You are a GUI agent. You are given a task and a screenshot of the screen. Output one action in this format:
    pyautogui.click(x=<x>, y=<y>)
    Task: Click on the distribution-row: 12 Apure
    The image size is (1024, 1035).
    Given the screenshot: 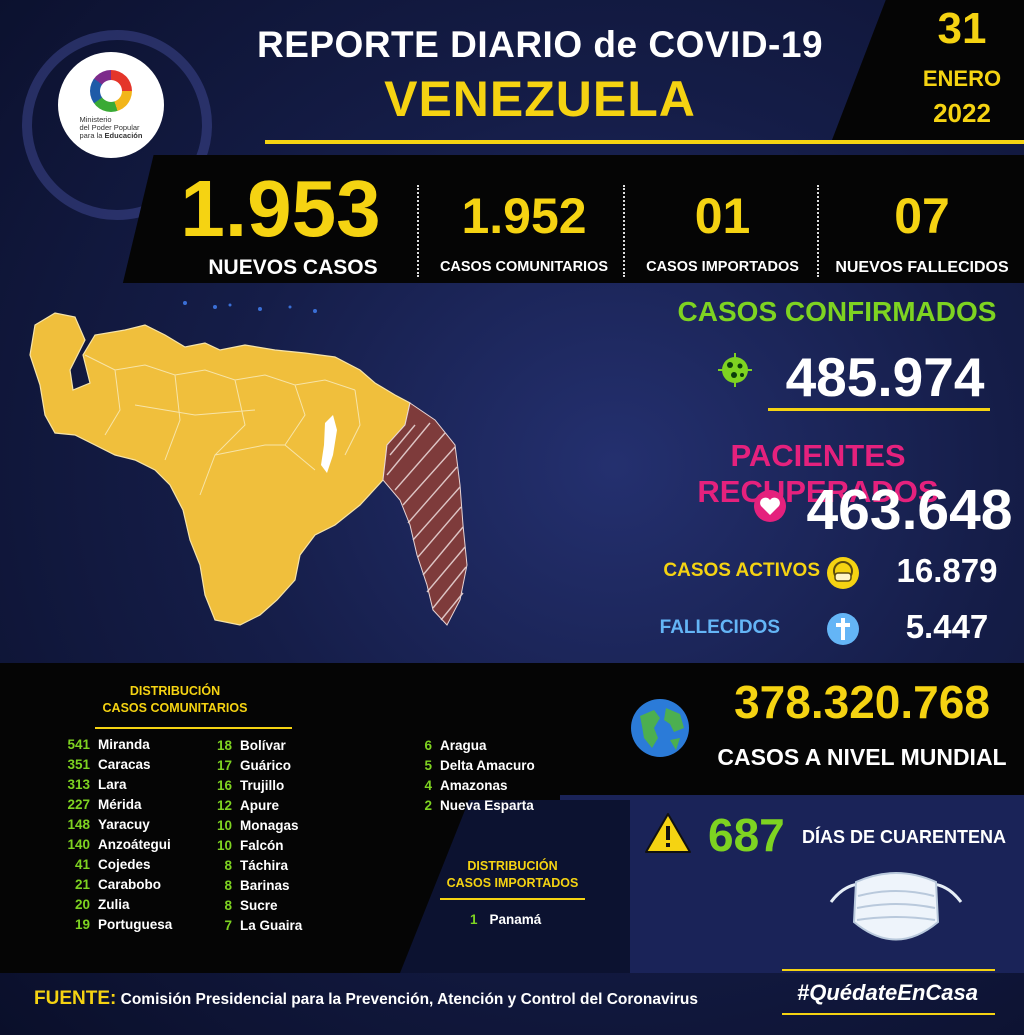 What is the action you would take?
    pyautogui.click(x=257, y=806)
    